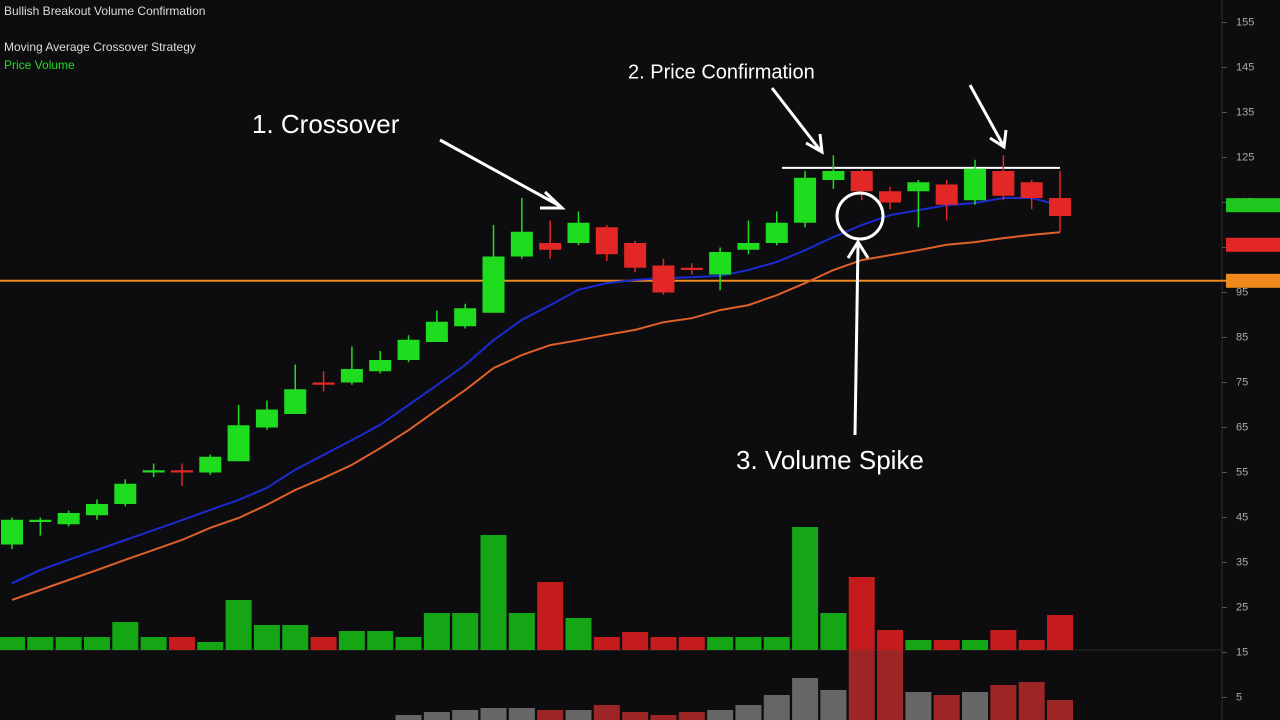  What do you see at coordinates (326, 124) in the screenshot?
I see `annotation: 1. Crossover` at bounding box center [326, 124].